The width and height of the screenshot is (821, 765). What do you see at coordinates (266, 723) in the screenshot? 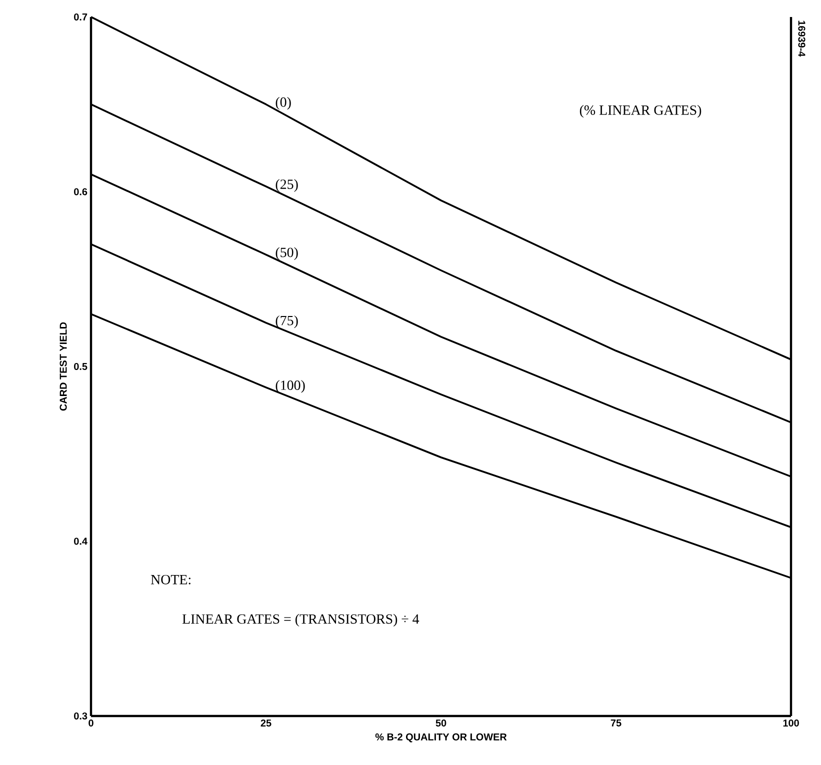
I see `x-tick-label: 25` at bounding box center [266, 723].